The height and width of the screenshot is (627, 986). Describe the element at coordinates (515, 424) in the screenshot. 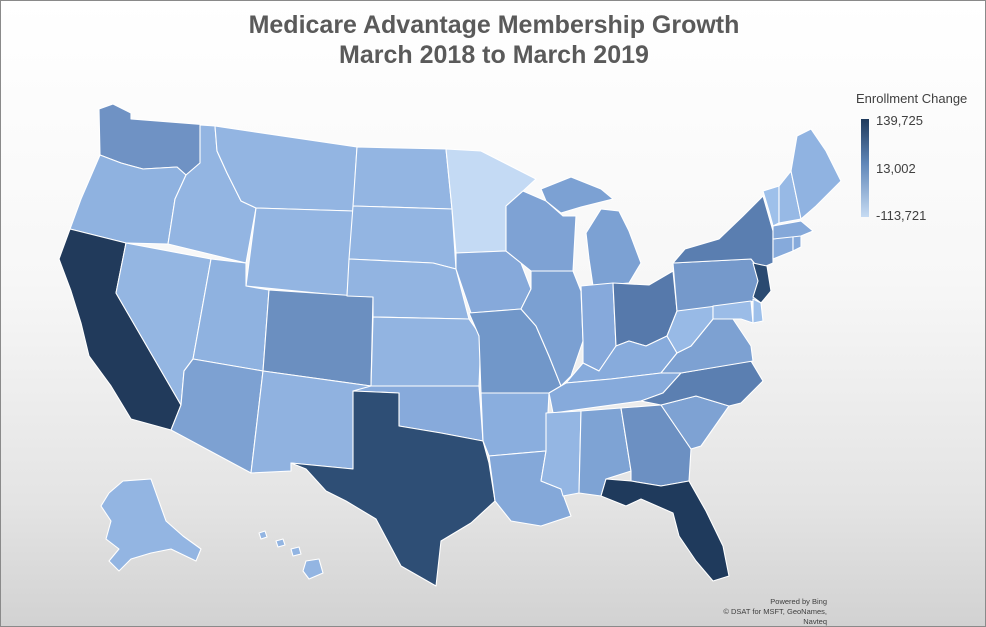

I see `state-arkansas` at that location.